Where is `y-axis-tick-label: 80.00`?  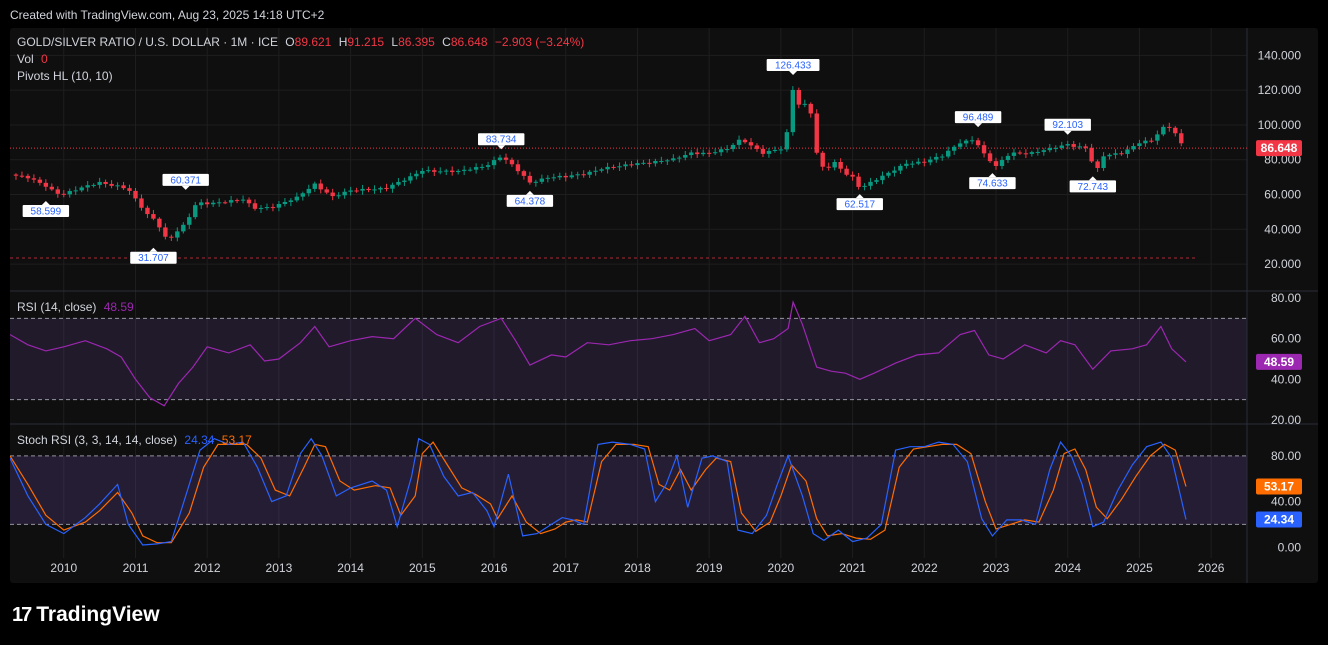
y-axis-tick-label: 80.00 is located at coordinates (1286, 298).